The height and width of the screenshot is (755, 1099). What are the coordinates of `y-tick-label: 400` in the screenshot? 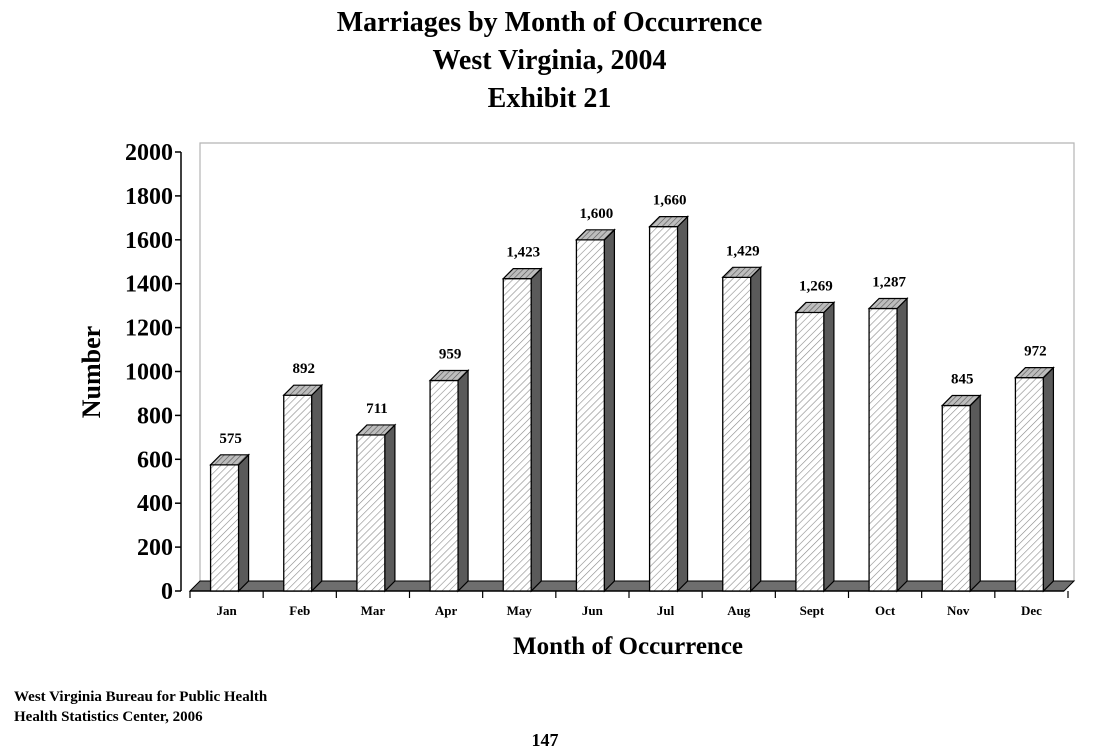 It's located at (155, 504).